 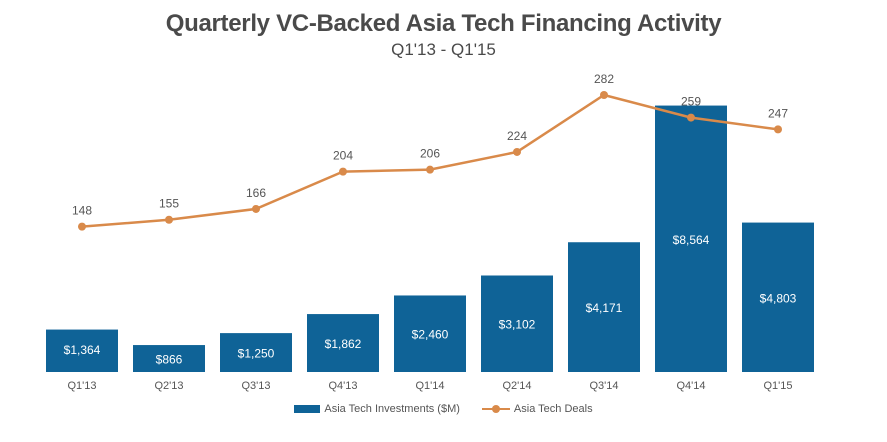 I want to click on bar-value-label: $1,364, so click(x=82, y=350).